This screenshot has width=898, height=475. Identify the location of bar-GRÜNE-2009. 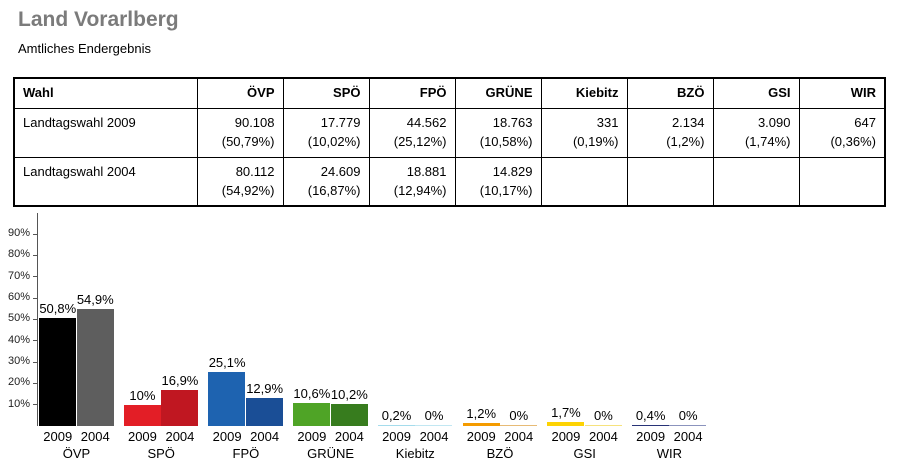
(312, 414).